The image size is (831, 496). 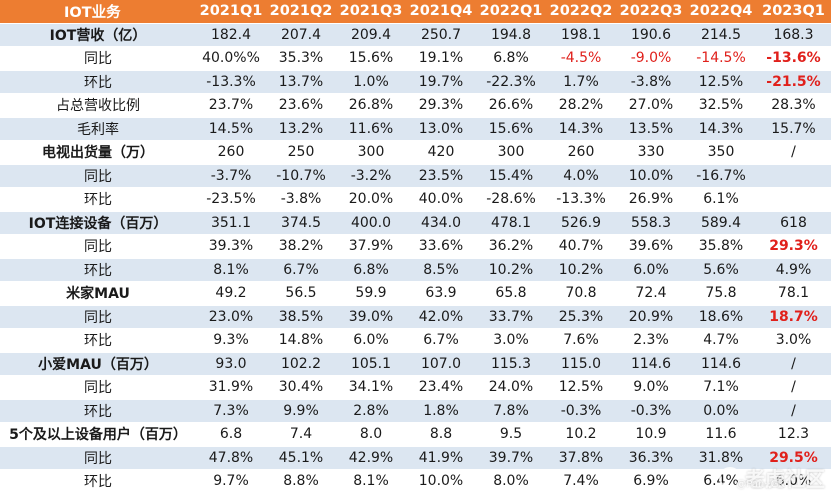 I want to click on header-cell-quarter: 2022Q4, so click(x=721, y=12).